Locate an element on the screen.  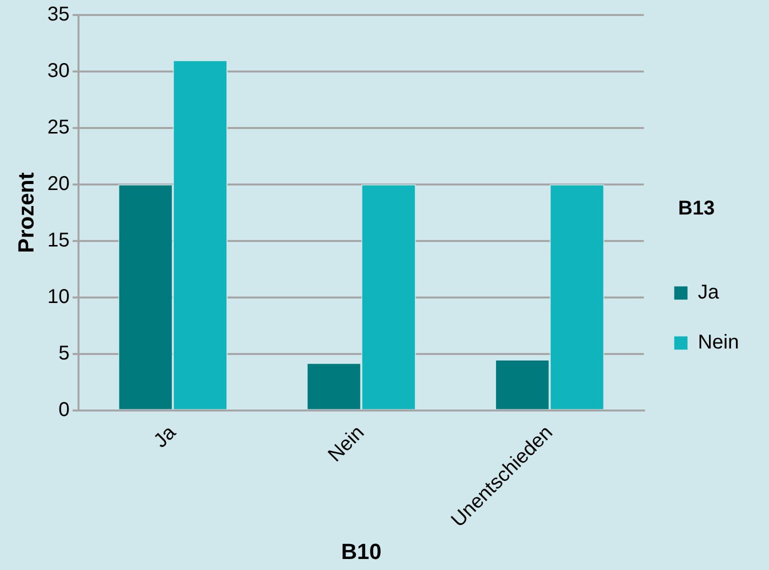
x-axis-title: B10 is located at coordinates (361, 551).